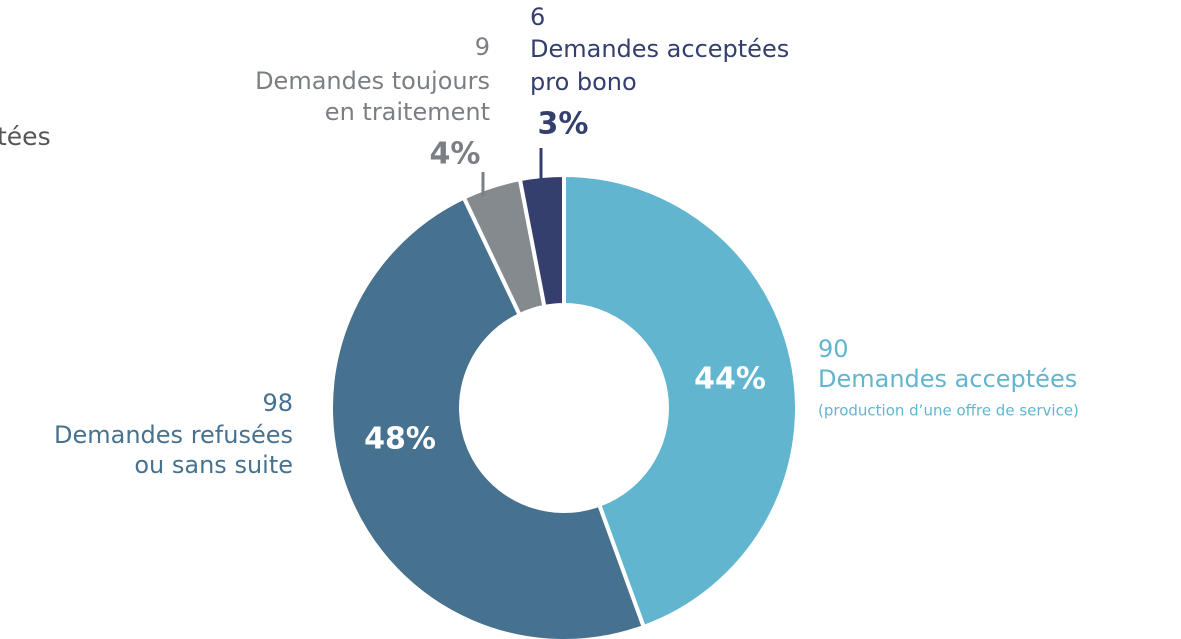 The width and height of the screenshot is (1181, 639). What do you see at coordinates (730, 379) in the screenshot?
I see `value-label: 44%` at bounding box center [730, 379].